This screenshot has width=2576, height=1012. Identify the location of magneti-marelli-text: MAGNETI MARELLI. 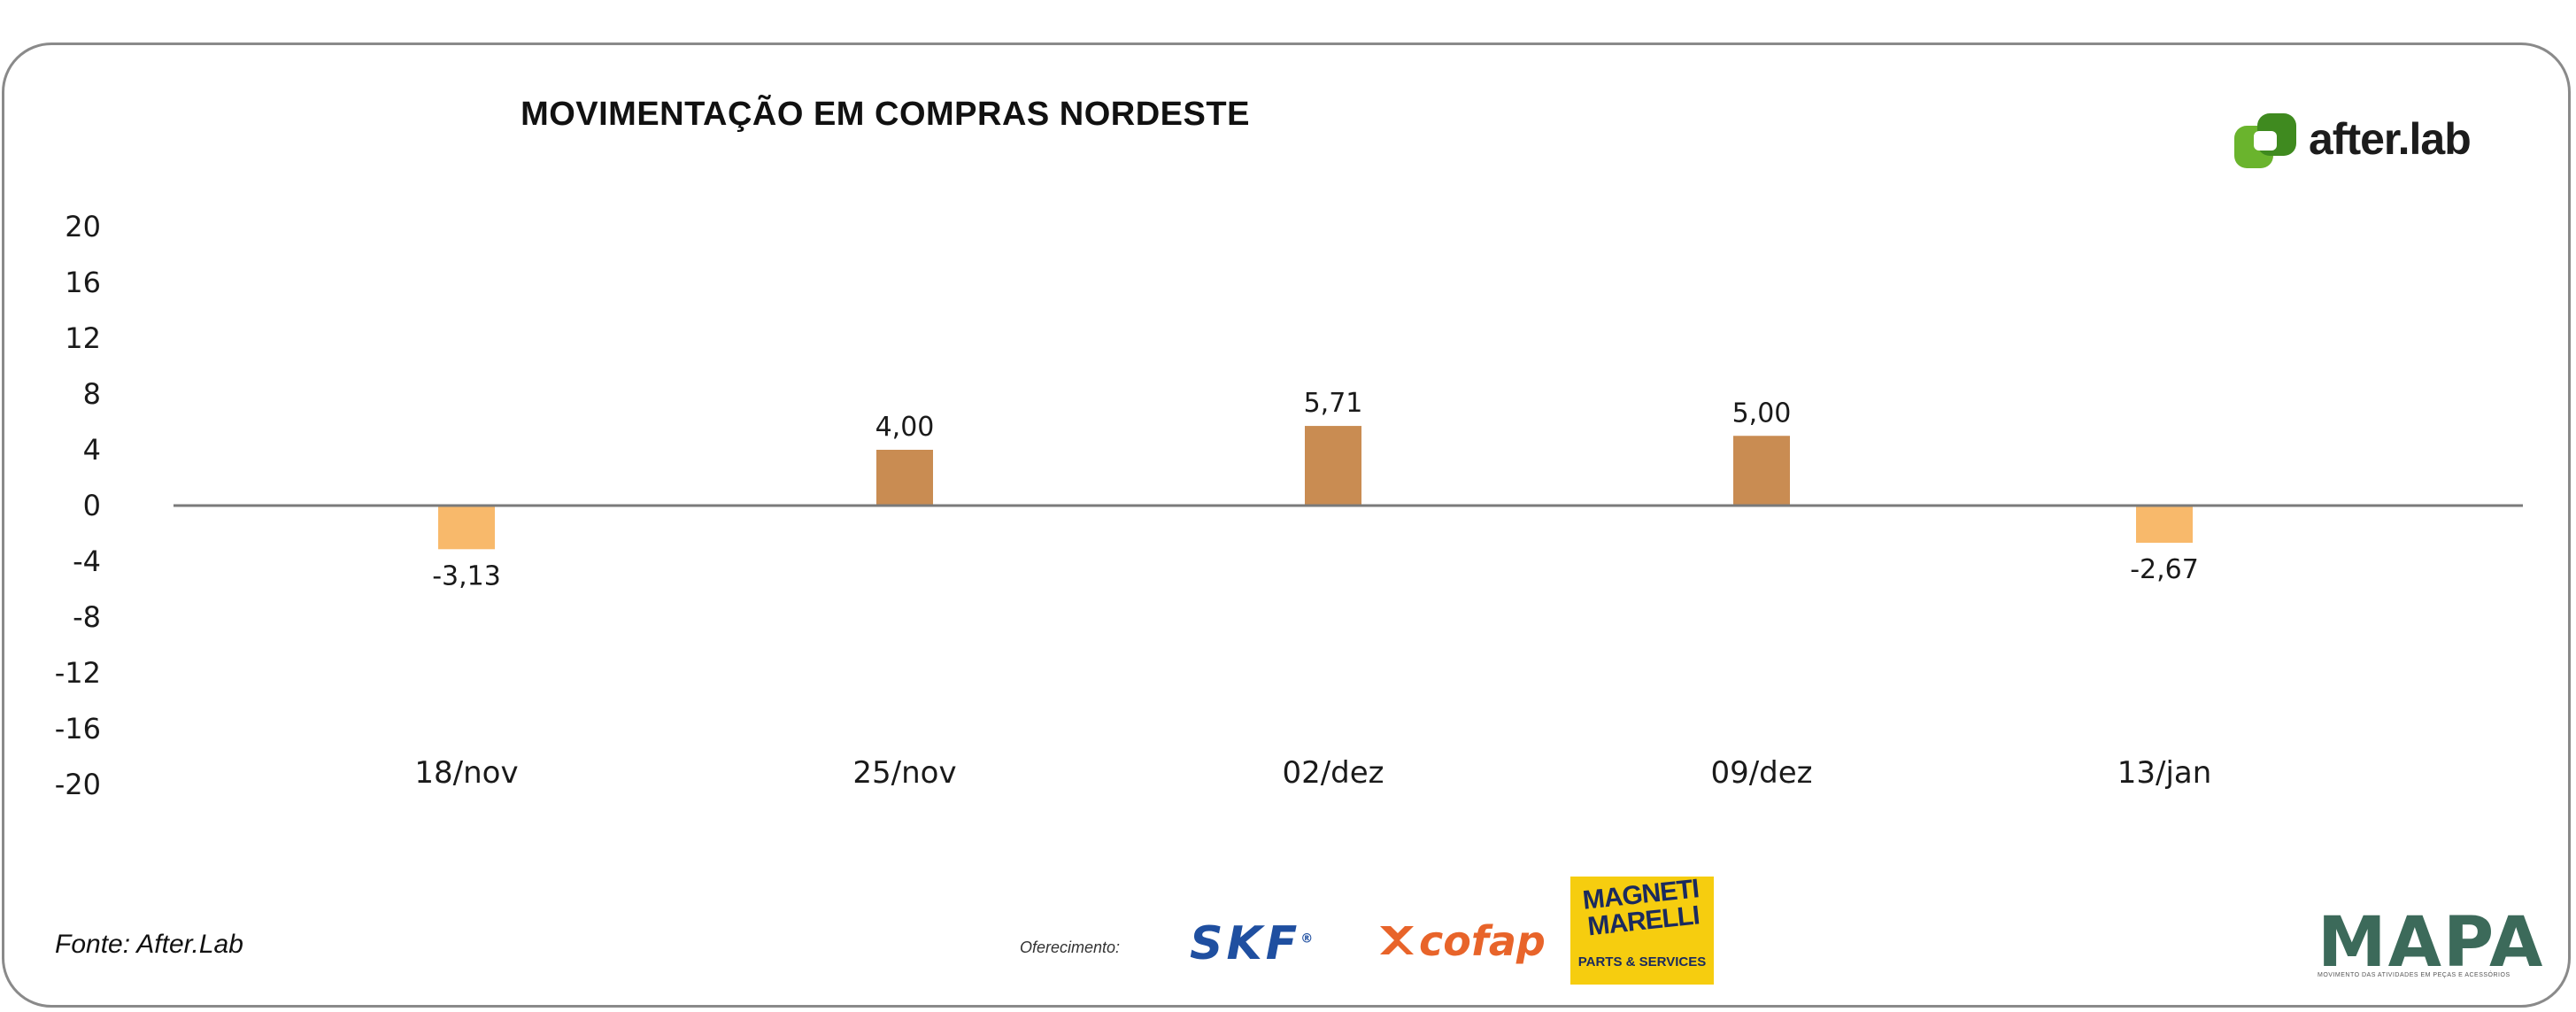
(1641, 908).